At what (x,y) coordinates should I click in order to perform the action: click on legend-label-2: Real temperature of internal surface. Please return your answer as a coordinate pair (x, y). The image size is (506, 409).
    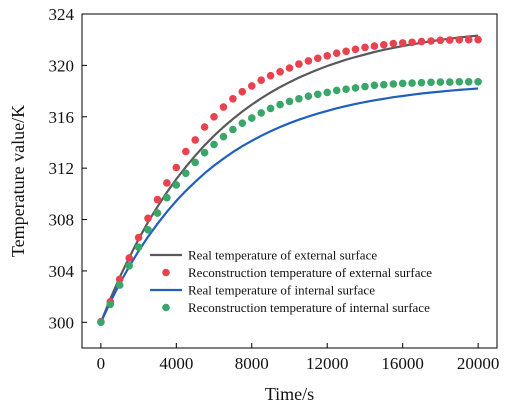
    Looking at the image, I should click on (281, 290).